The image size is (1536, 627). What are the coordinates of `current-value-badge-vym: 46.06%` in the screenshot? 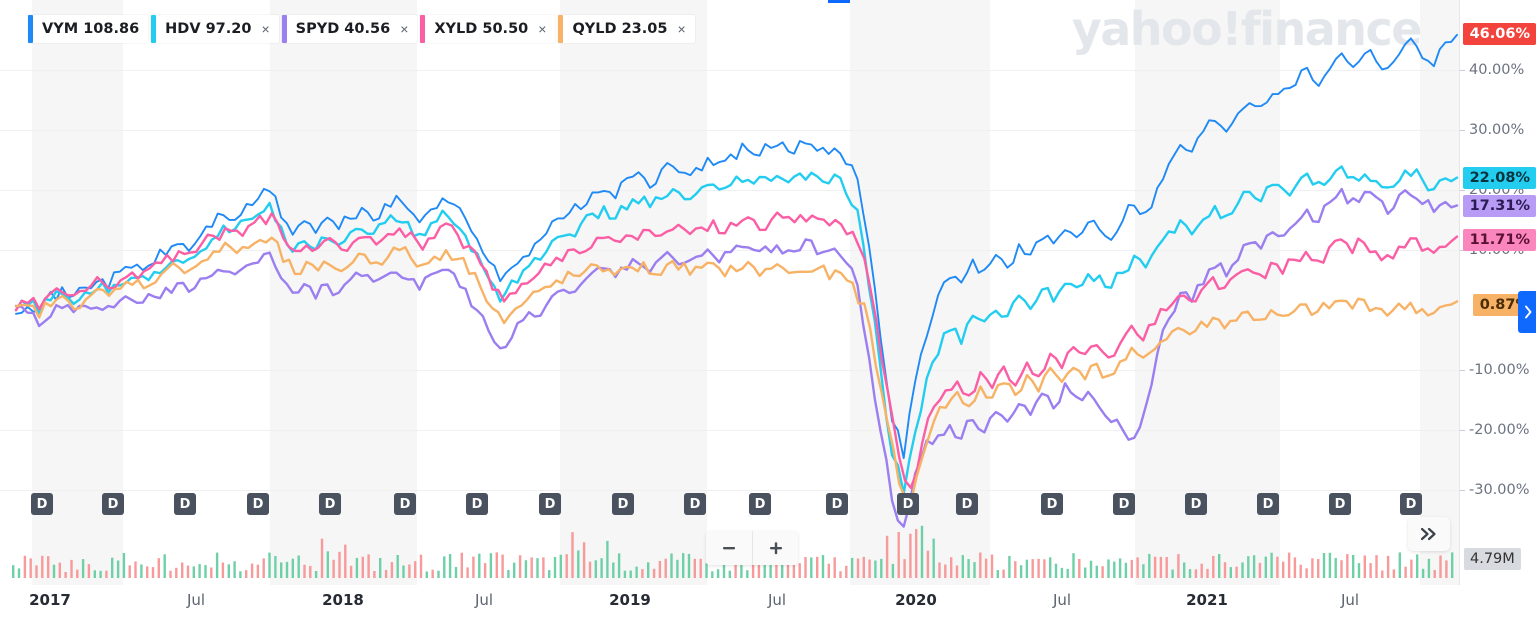 It's located at (1499, 33).